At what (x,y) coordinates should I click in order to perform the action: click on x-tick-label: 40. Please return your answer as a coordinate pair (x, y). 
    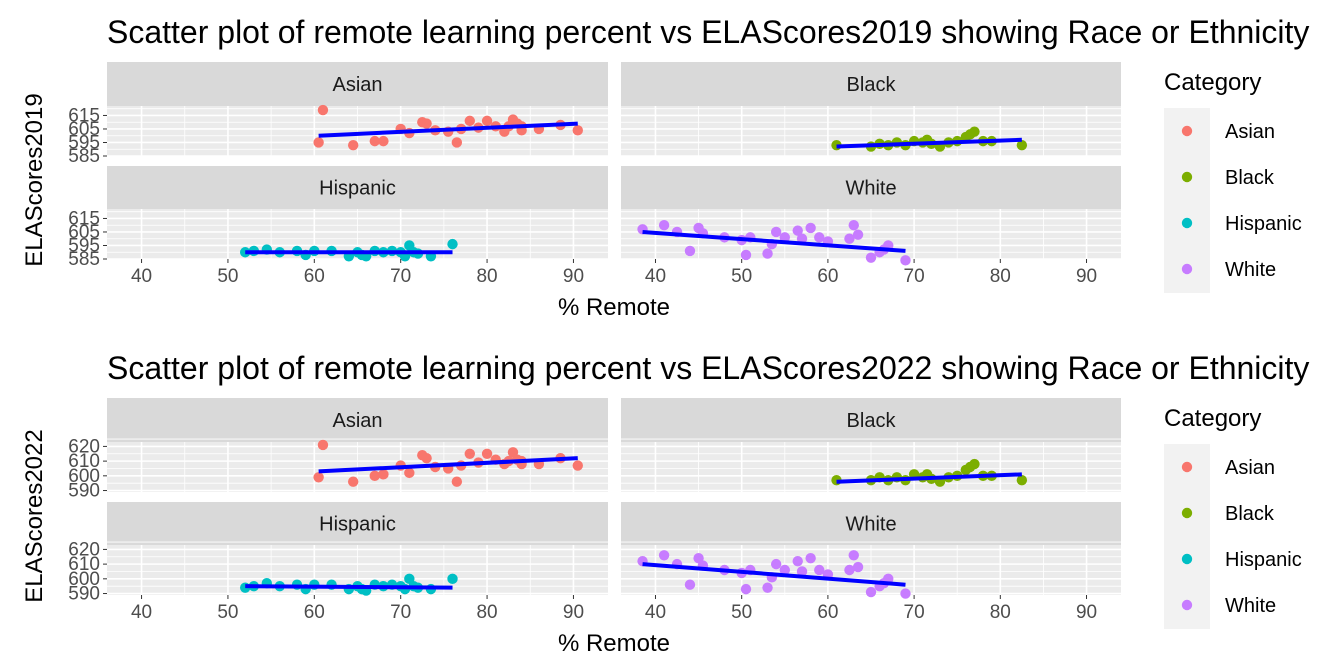
    Looking at the image, I should click on (141, 612).